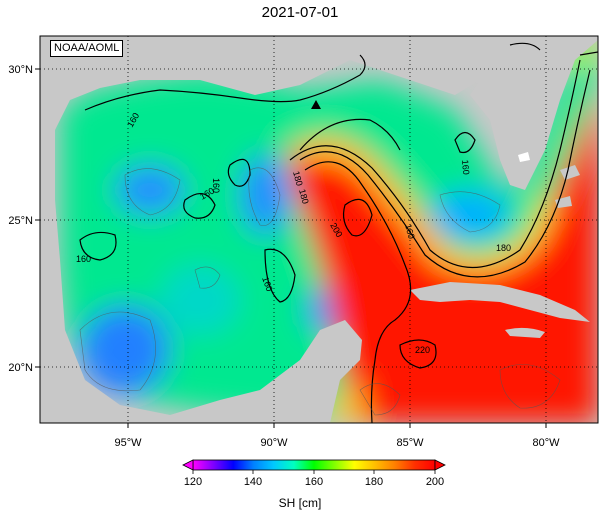 The width and height of the screenshot is (600, 515). What do you see at coordinates (314, 473) in the screenshot?
I see `colorbar: 120 140 160 180 200` at bounding box center [314, 473].